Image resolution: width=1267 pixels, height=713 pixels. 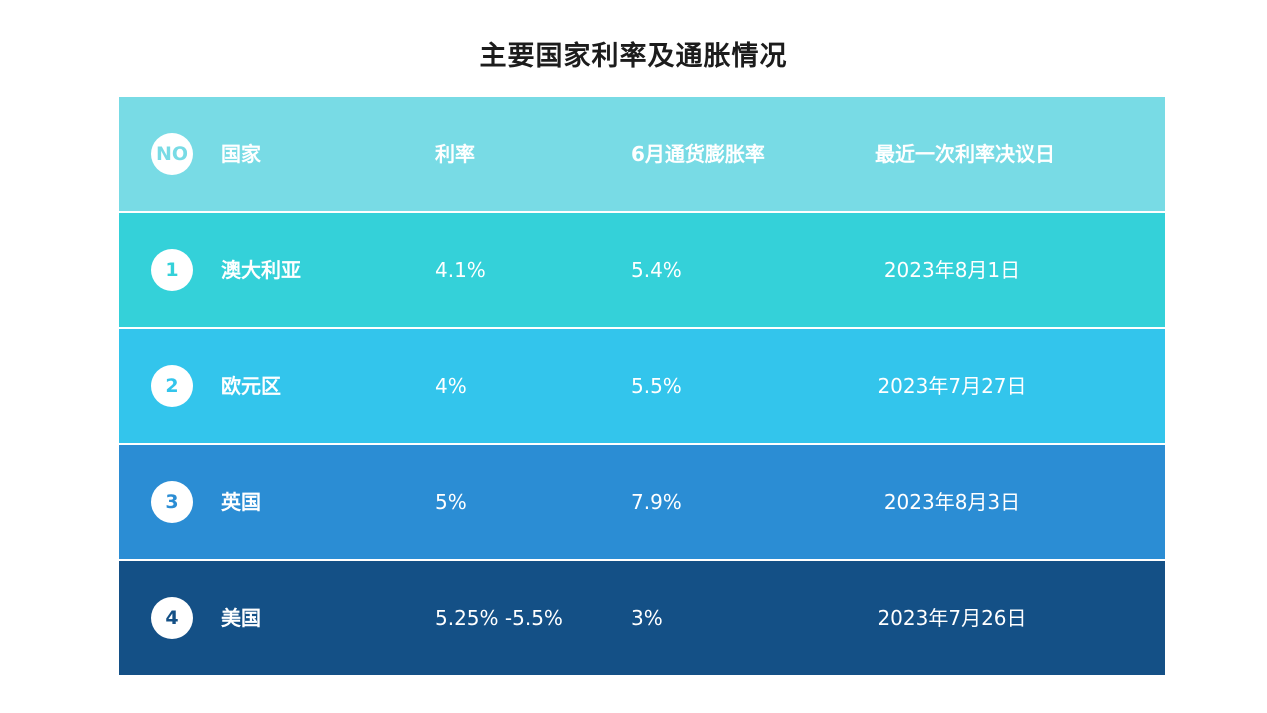 What do you see at coordinates (698, 154) in the screenshot?
I see `header-inflation: 6月通货膨胀率` at bounding box center [698, 154].